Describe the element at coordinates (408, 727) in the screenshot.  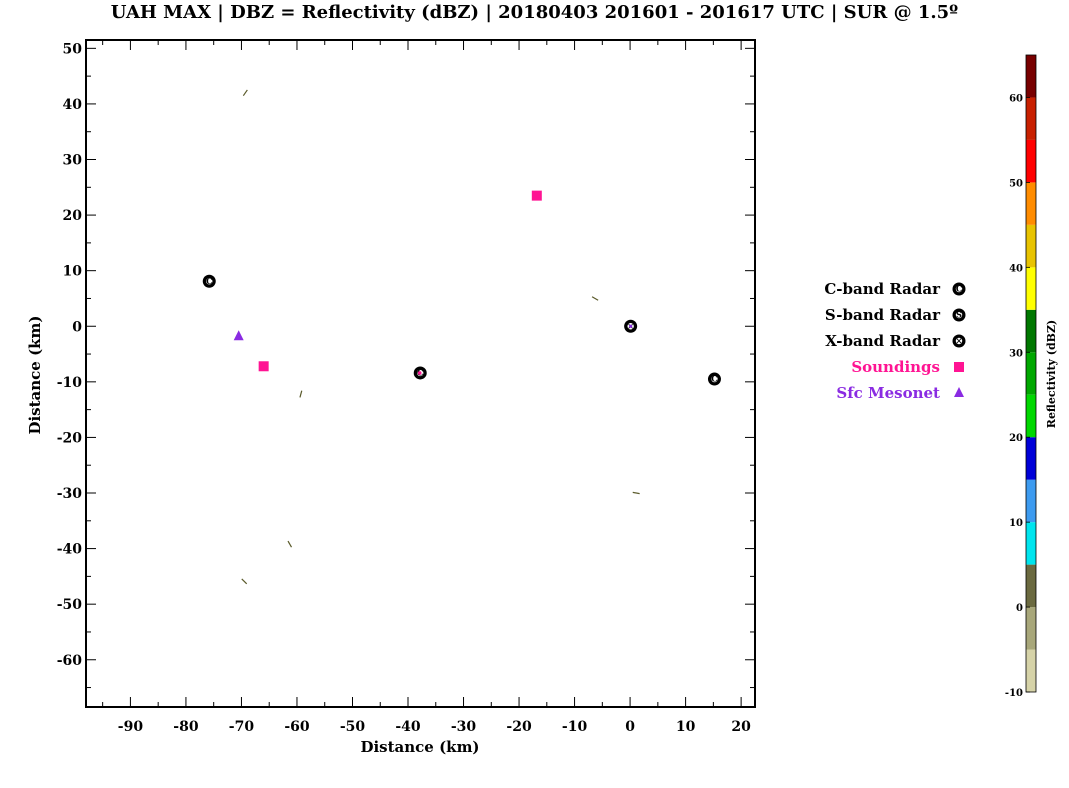
I see `x-tick-label: -40` at that location.